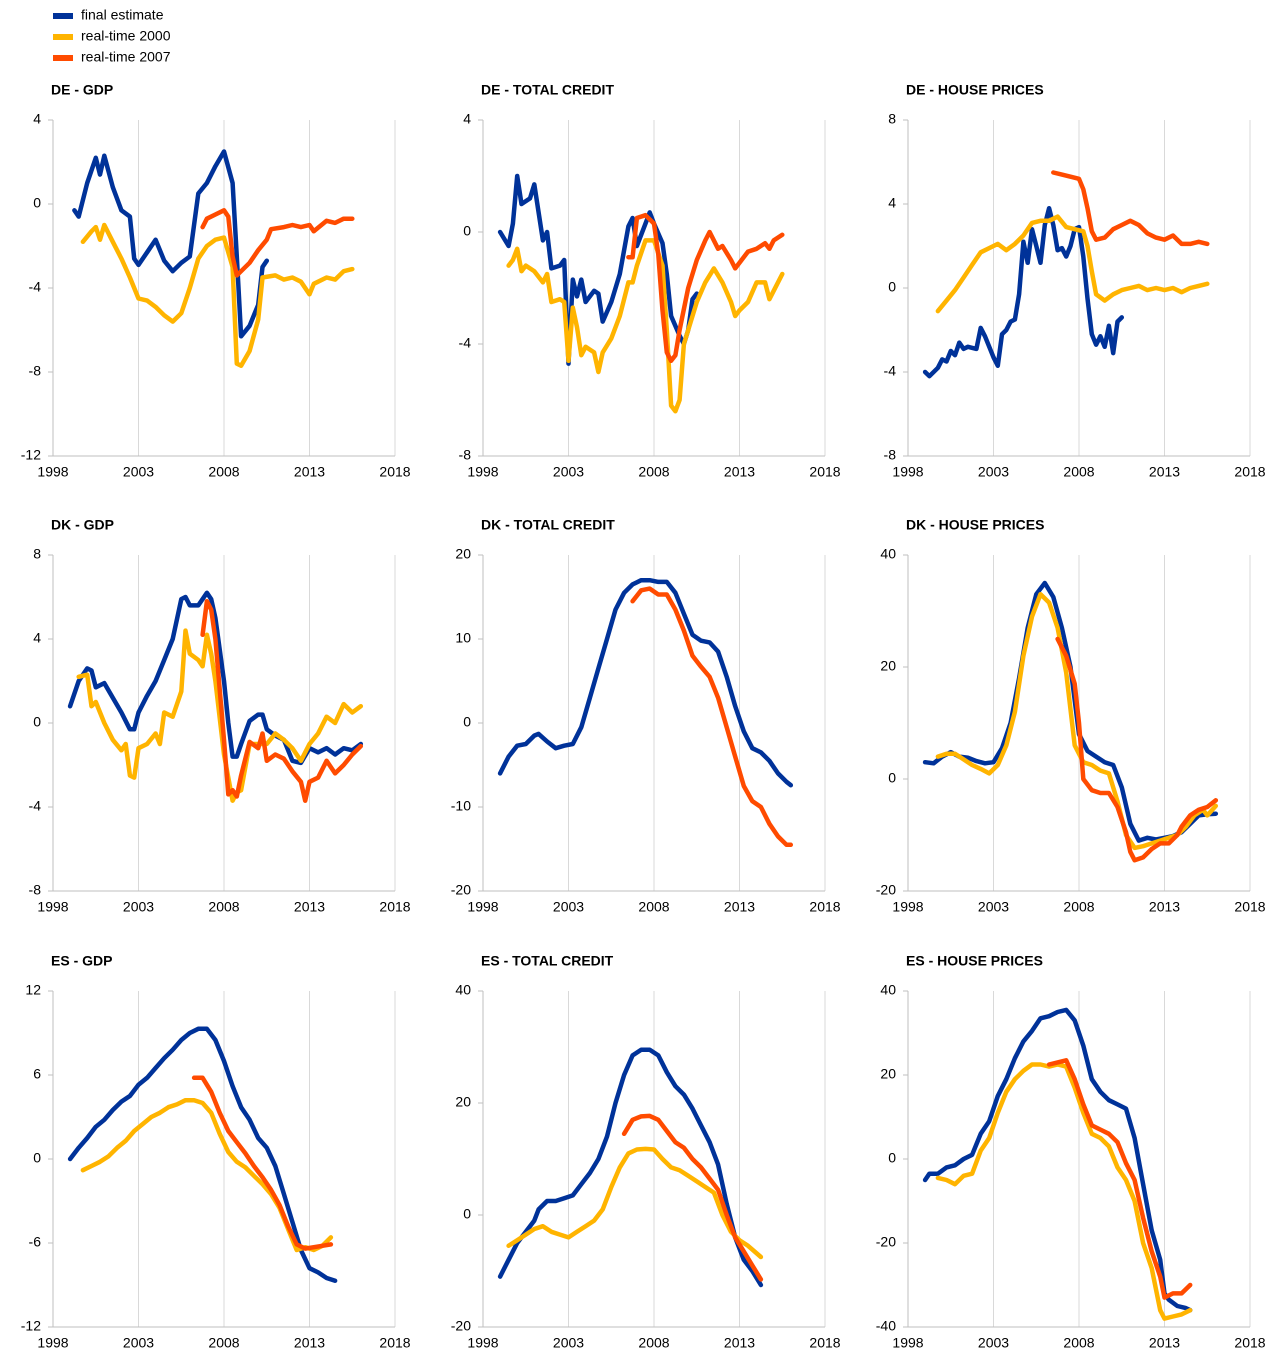 The height and width of the screenshot is (1355, 1281). What do you see at coordinates (463, 990) in the screenshot?
I see `y-tick-label: 40` at bounding box center [463, 990].